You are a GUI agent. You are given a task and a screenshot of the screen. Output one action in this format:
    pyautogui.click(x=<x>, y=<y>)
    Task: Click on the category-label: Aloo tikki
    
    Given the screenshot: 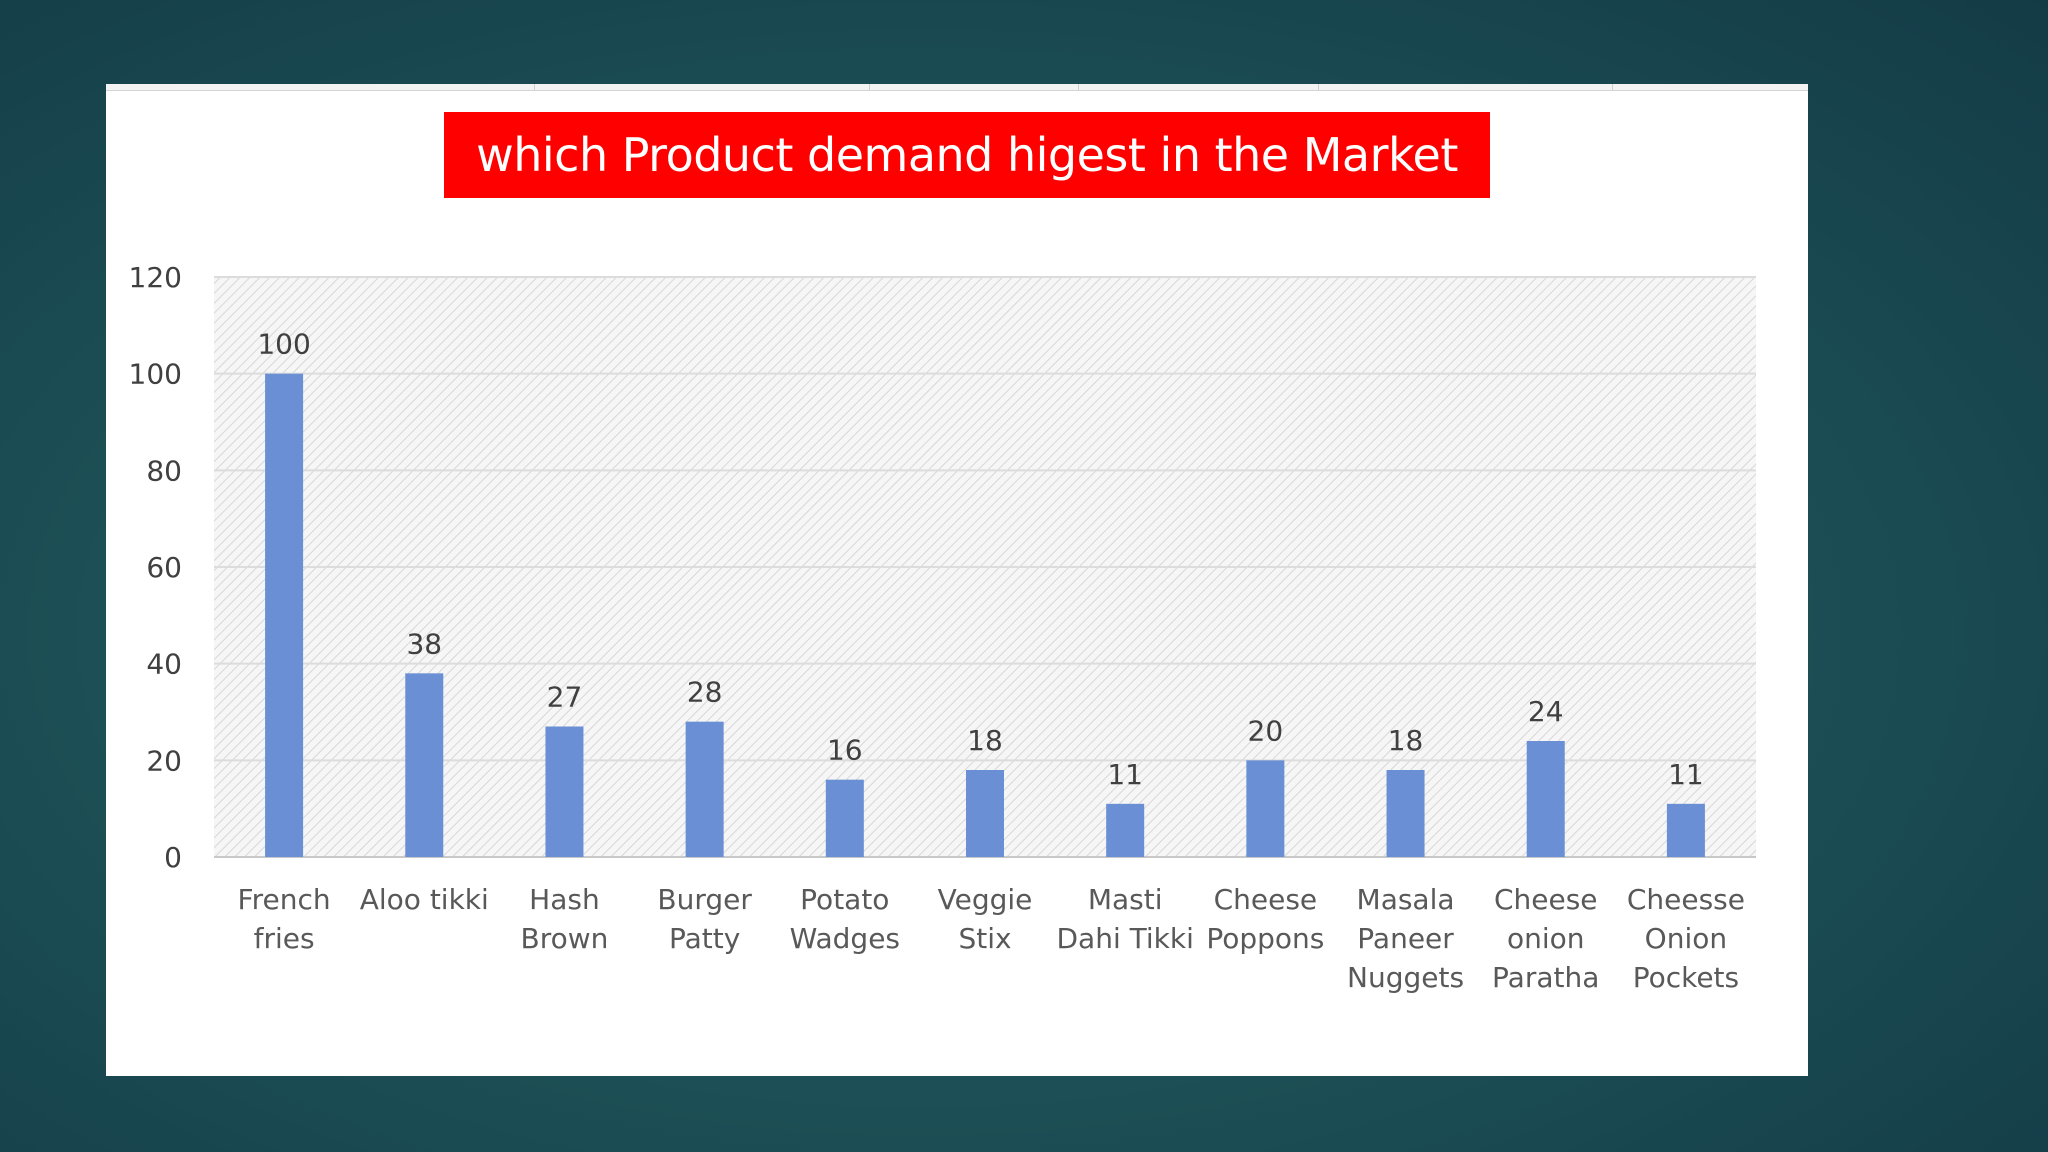 What is the action you would take?
    pyautogui.click(x=424, y=899)
    